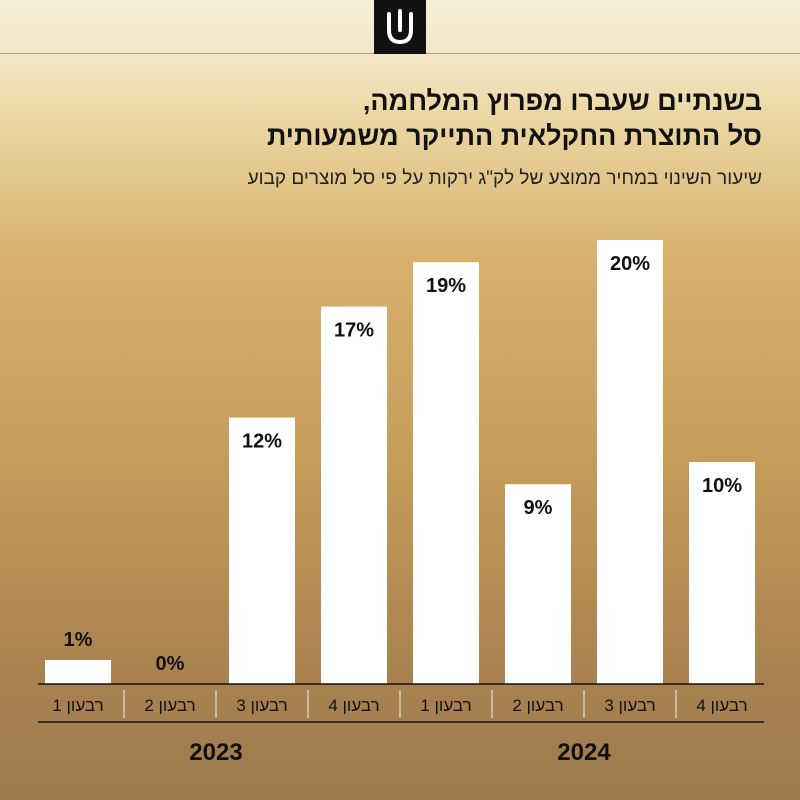 This screenshot has height=800, width=800. Describe the element at coordinates (562, 101) in the screenshot. I see `chart-title-line-1: בשנתיים שעברו מפרוץ המלחמה,` at that location.